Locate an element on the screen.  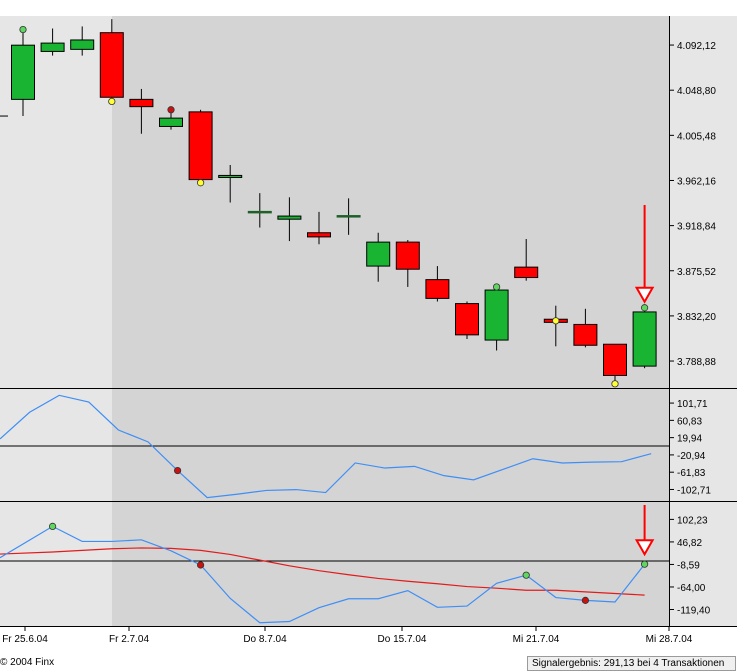
indicator-2-y-tick-label: 102,23 is located at coordinates (692, 520).